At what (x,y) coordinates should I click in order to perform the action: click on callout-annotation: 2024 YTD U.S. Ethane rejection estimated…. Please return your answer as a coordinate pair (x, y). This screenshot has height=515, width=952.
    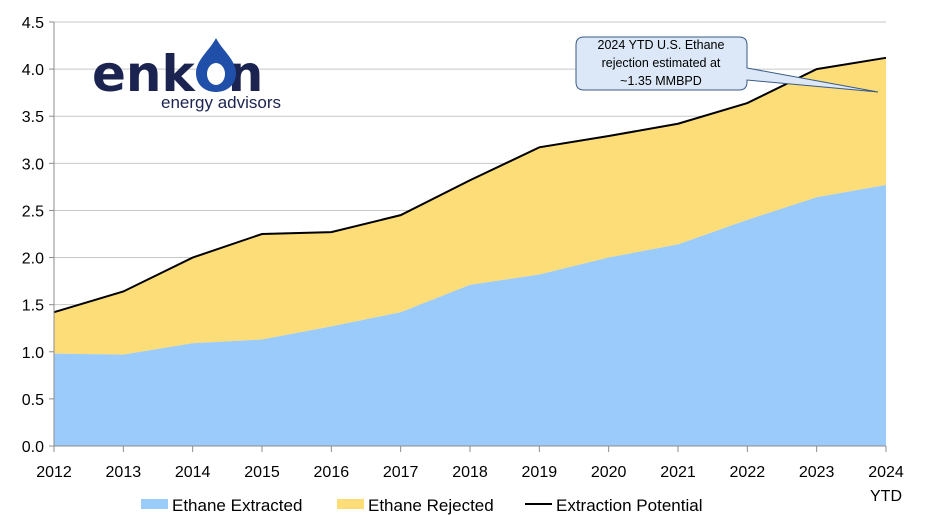
    Looking at the image, I should click on (727, 64).